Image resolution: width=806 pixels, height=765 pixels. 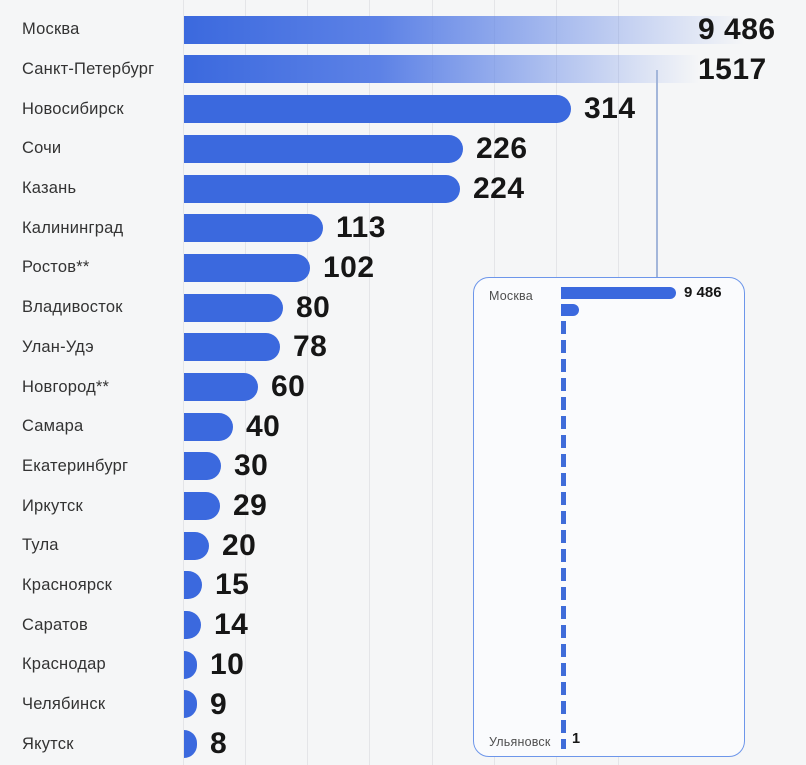 What do you see at coordinates (361, 228) in the screenshot?
I see `value-label: 113` at bounding box center [361, 228].